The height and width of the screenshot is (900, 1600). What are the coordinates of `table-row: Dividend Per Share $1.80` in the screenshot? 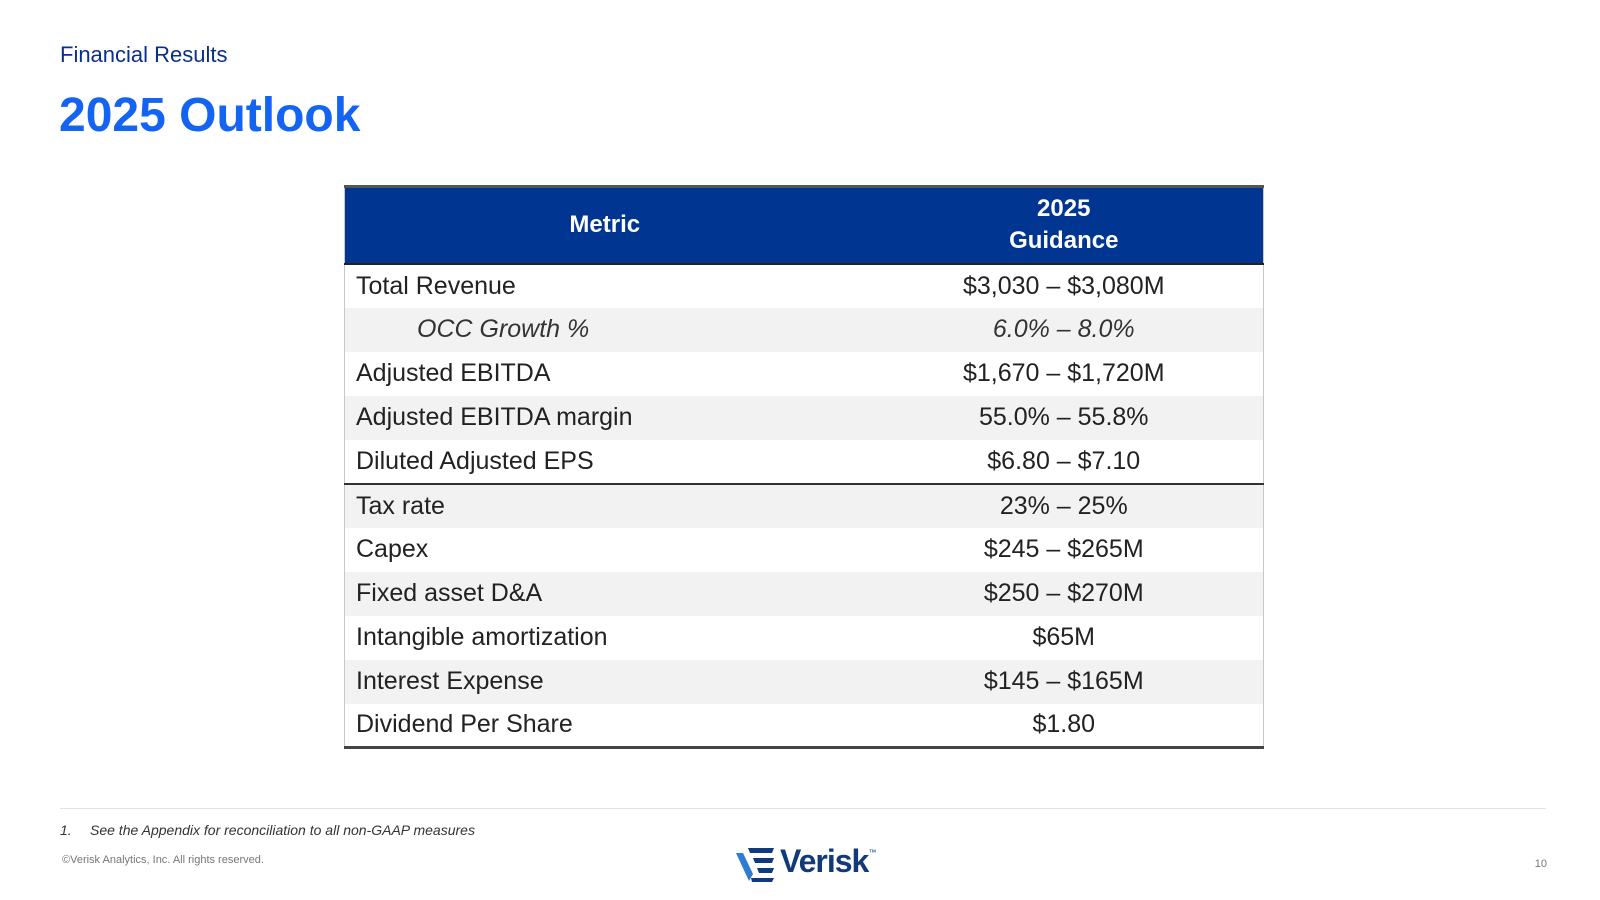 It's located at (804, 726).